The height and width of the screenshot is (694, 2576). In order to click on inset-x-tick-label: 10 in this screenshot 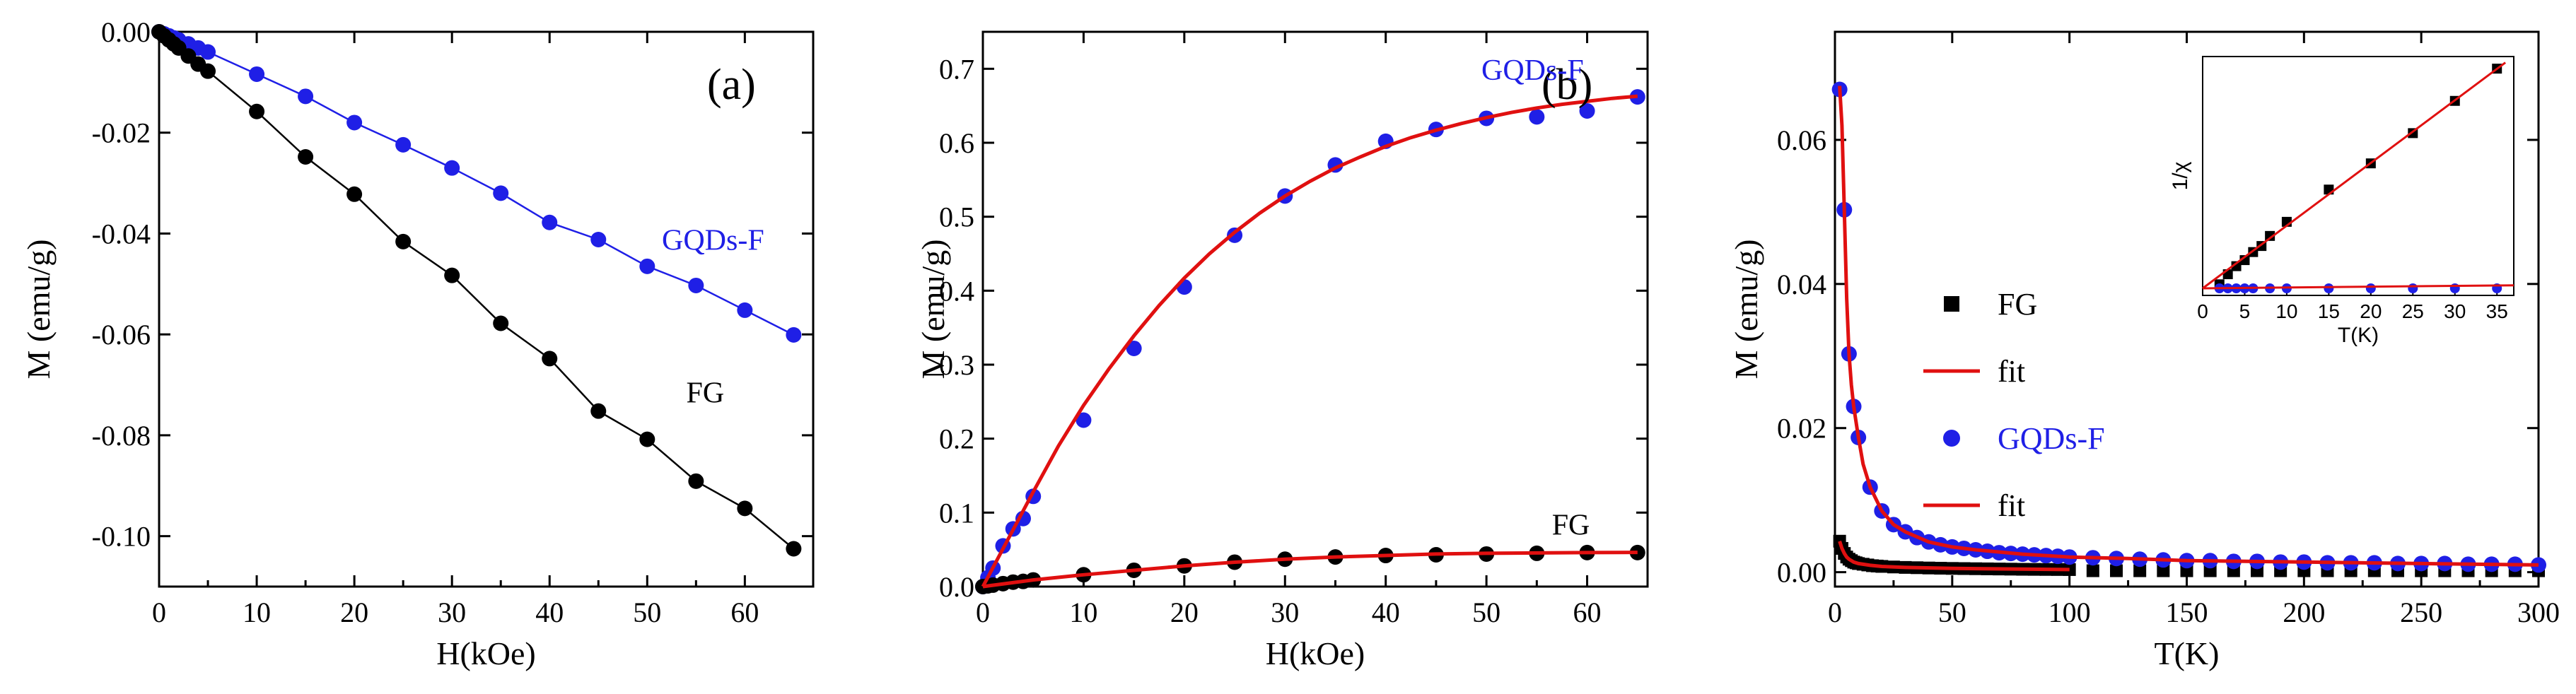, I will do `click(2286, 311)`.